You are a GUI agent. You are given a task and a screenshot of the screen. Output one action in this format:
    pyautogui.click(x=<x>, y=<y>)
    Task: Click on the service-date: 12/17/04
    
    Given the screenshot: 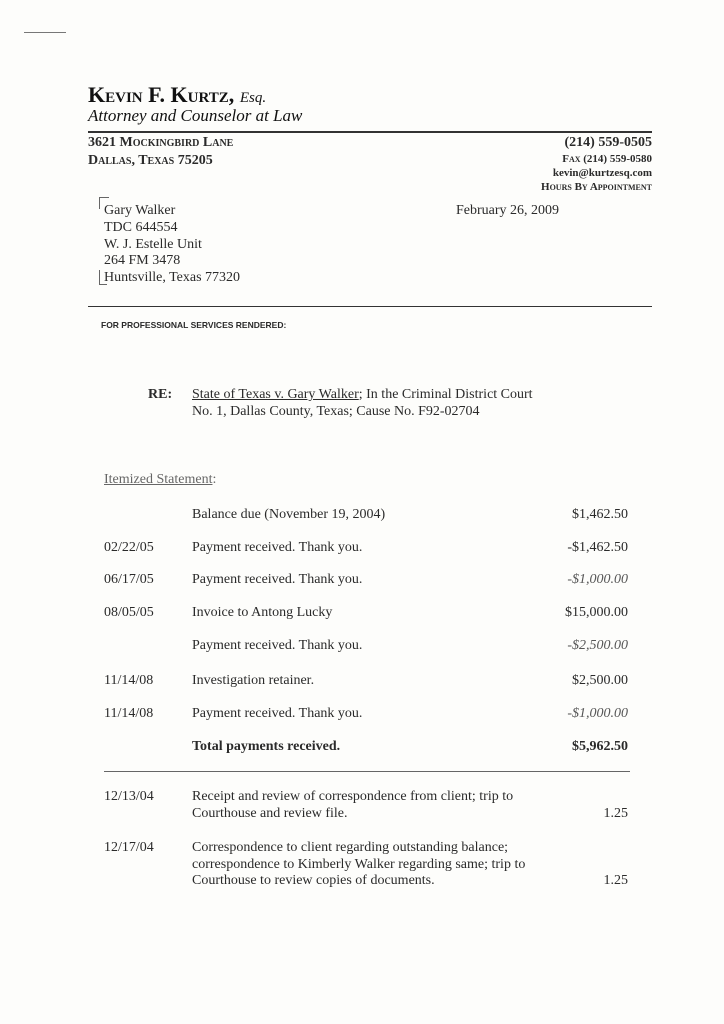 What is the action you would take?
    pyautogui.click(x=129, y=847)
    